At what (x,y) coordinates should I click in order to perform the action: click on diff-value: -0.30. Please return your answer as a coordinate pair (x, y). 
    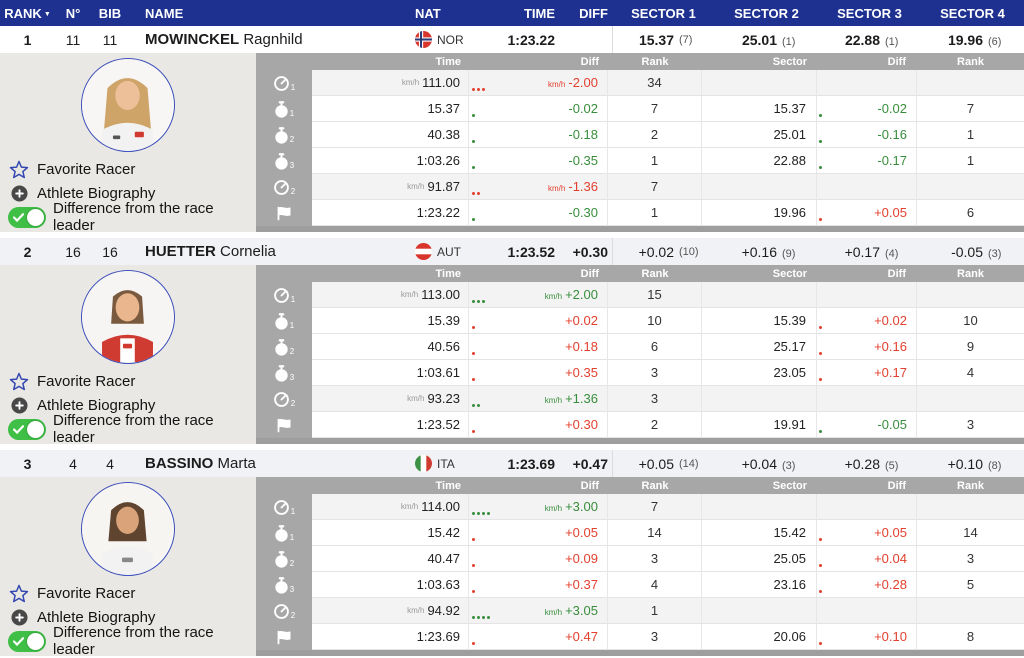
    Looking at the image, I should click on (583, 212).